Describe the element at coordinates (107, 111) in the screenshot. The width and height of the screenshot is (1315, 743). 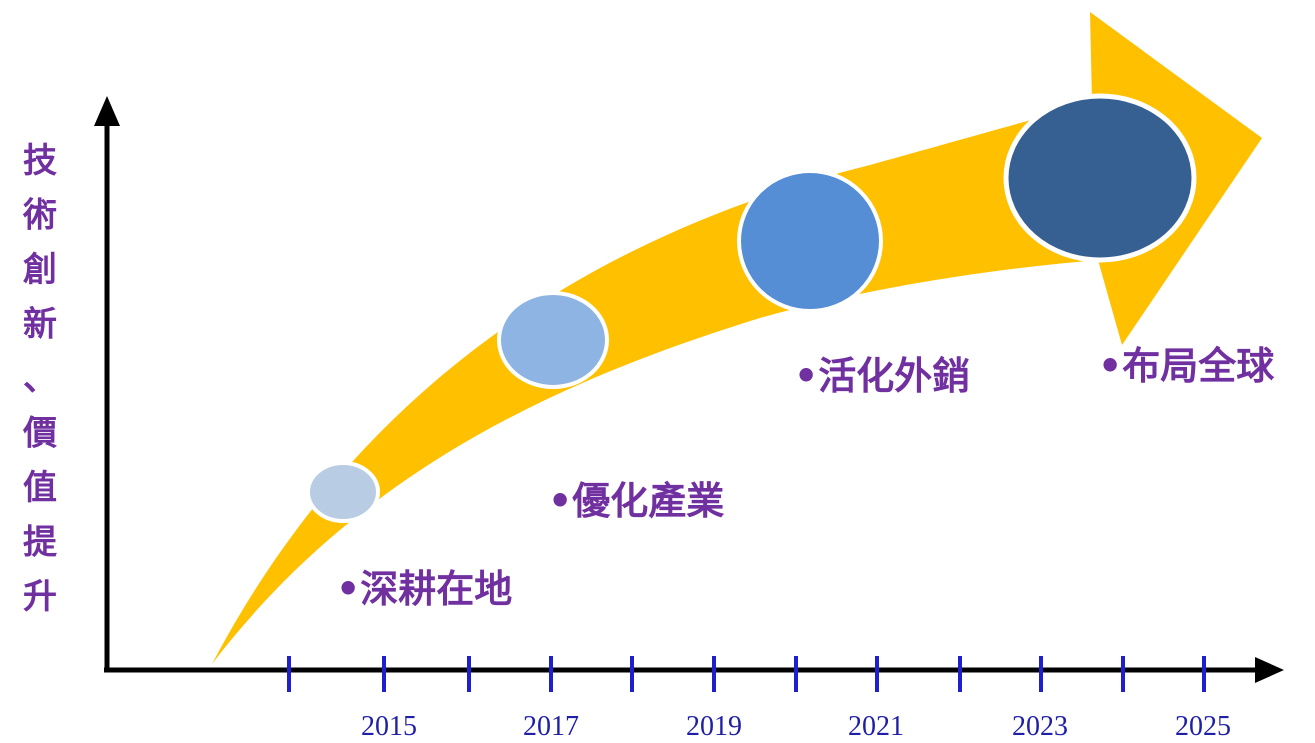
I see `y-axis-arrowhead` at that location.